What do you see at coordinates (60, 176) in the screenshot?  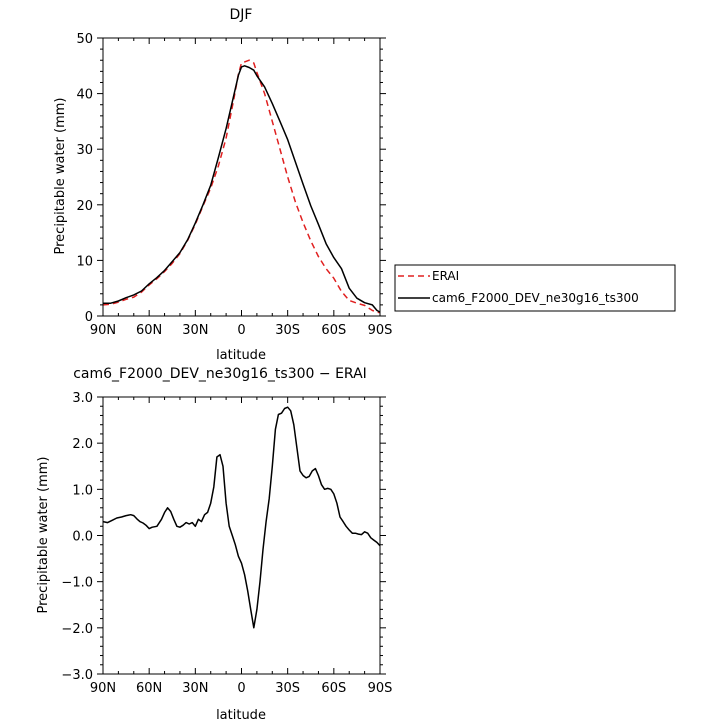 I see `top-y-axis-label: Precipitable water (mm)` at bounding box center [60, 176].